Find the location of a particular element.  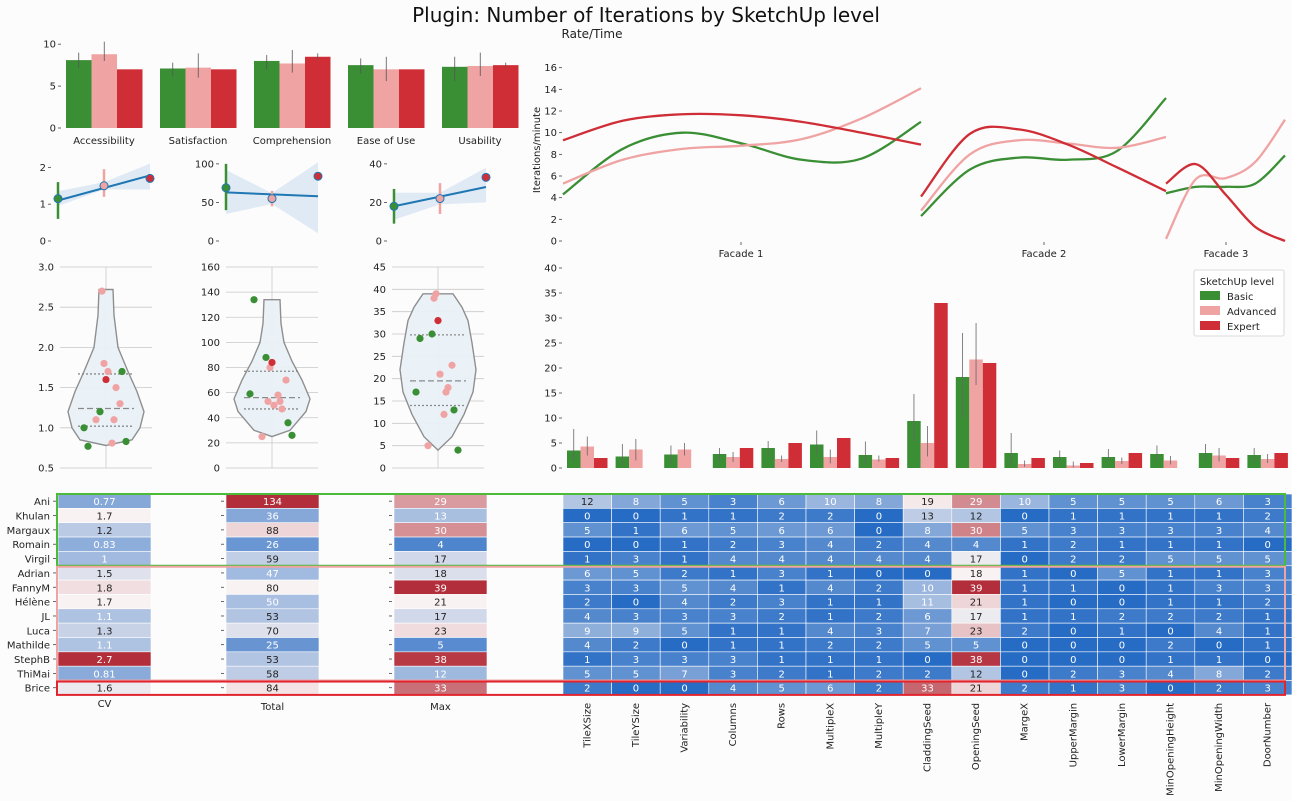

violin2-tick-label: 25 is located at coordinates (379, 357).